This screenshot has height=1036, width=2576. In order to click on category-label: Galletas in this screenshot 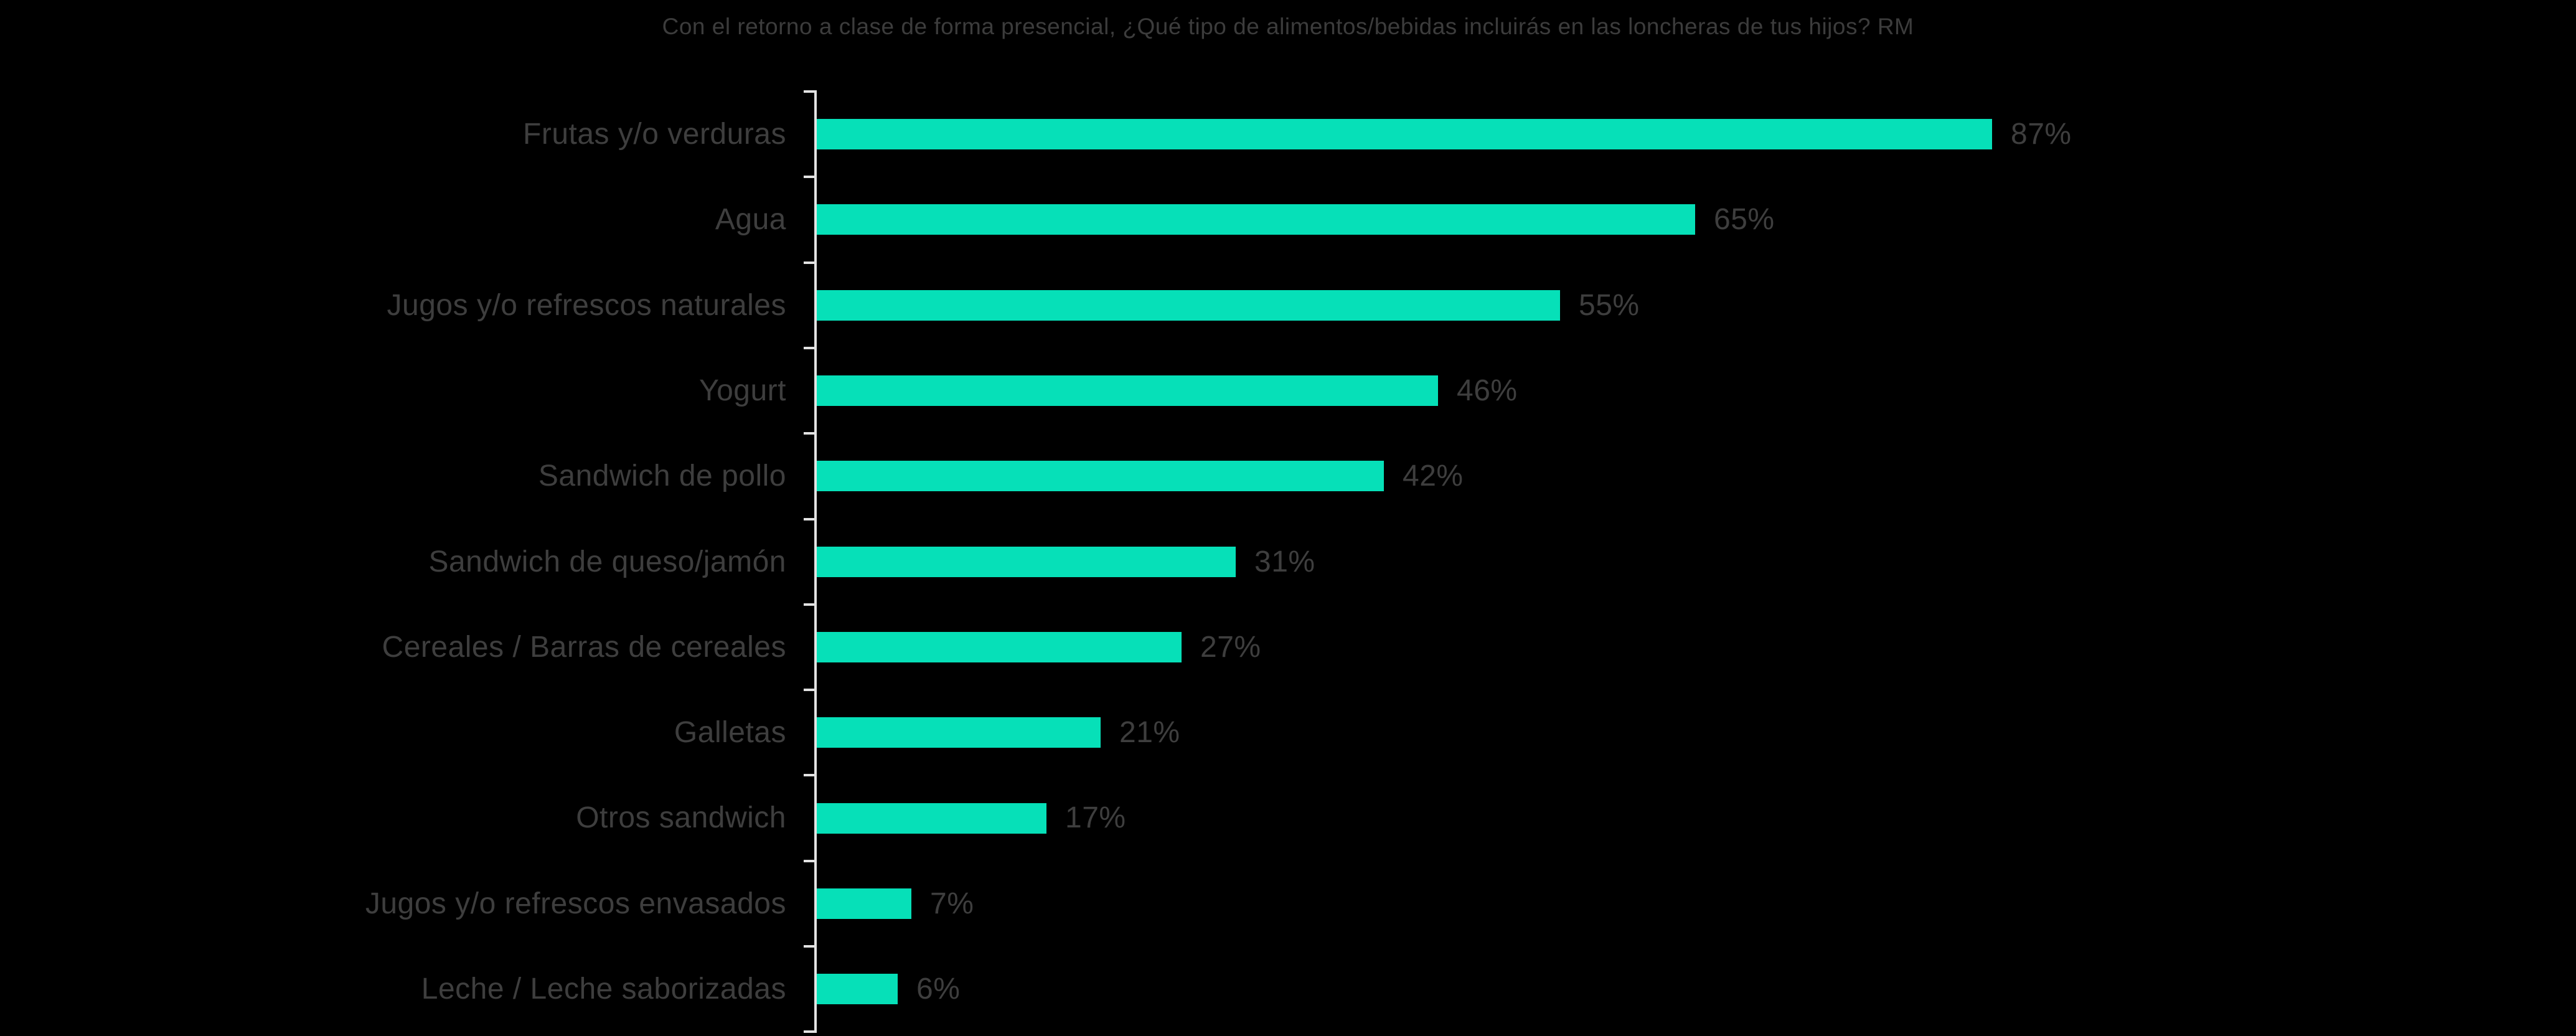, I will do `click(730, 733)`.